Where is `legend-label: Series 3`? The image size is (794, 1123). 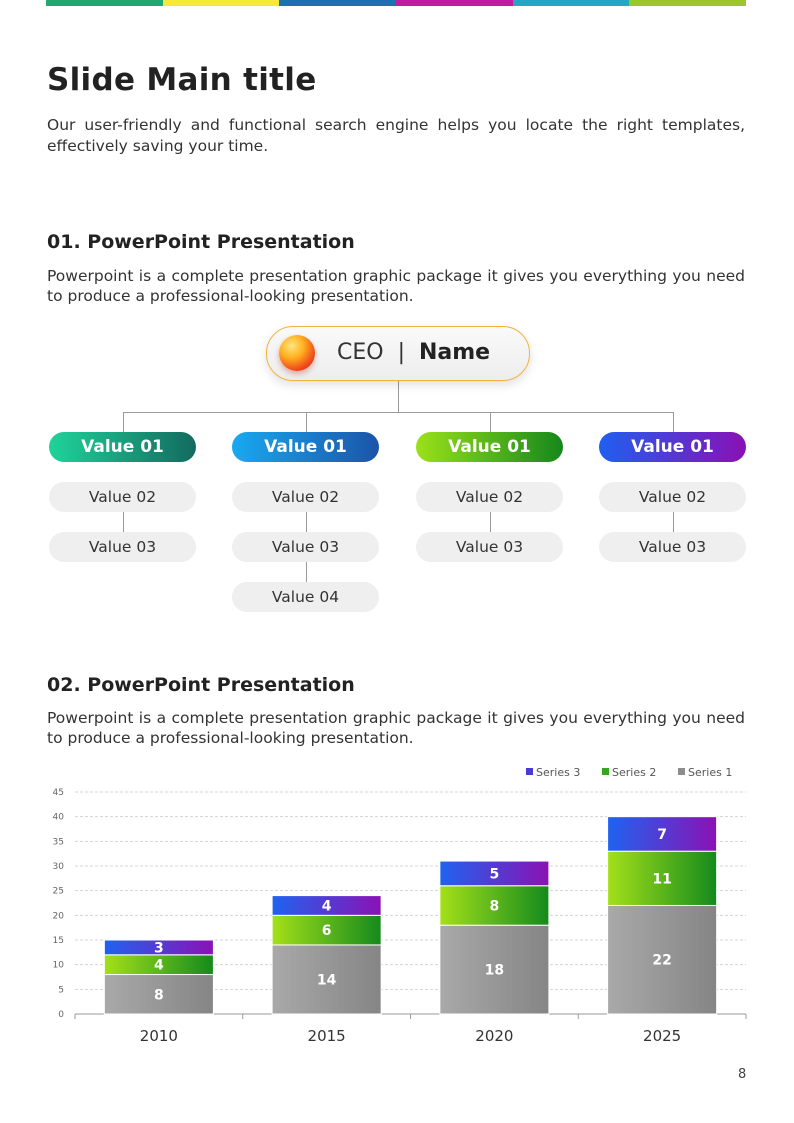 legend-label: Series 3 is located at coordinates (558, 772).